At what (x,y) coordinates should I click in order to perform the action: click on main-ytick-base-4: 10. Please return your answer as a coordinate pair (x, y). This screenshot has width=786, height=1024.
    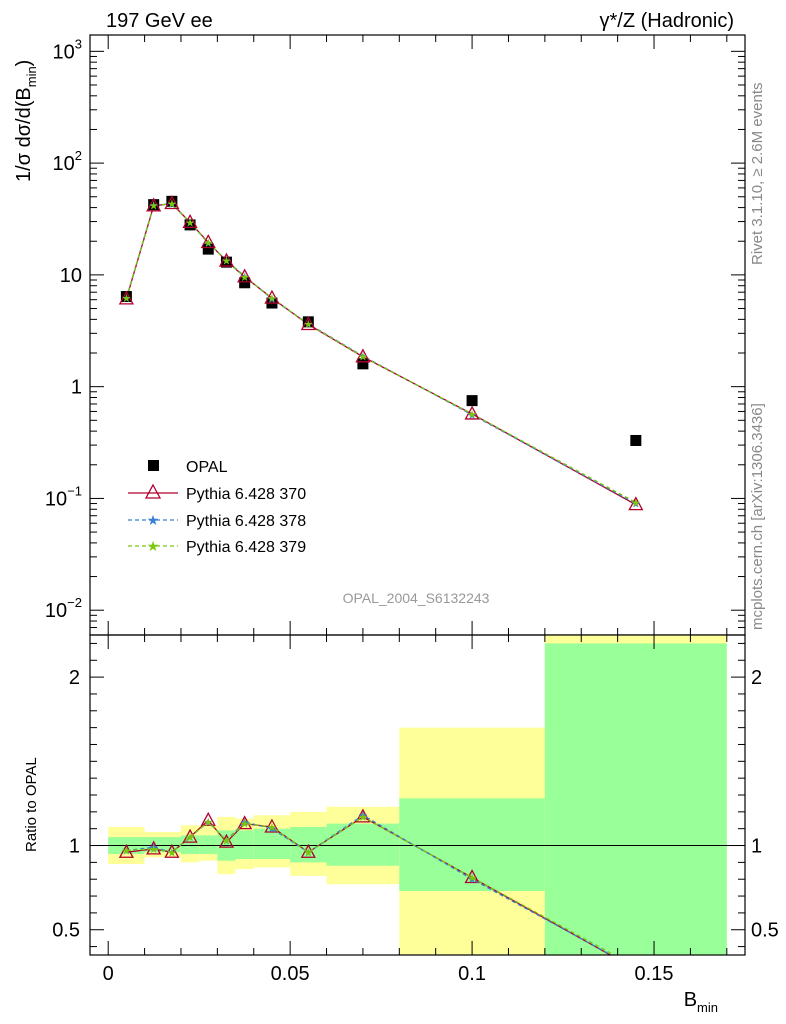
    Looking at the image, I should click on (64, 164).